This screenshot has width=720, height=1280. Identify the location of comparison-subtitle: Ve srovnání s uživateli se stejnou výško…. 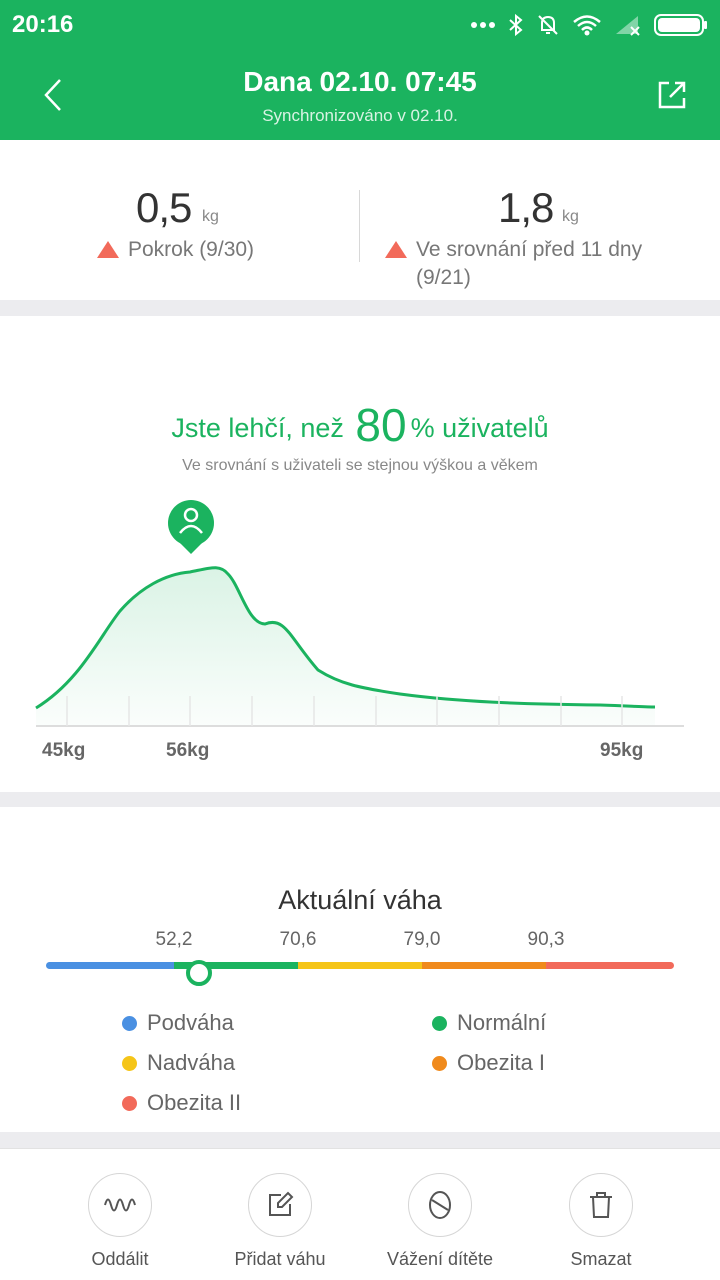
(360, 465).